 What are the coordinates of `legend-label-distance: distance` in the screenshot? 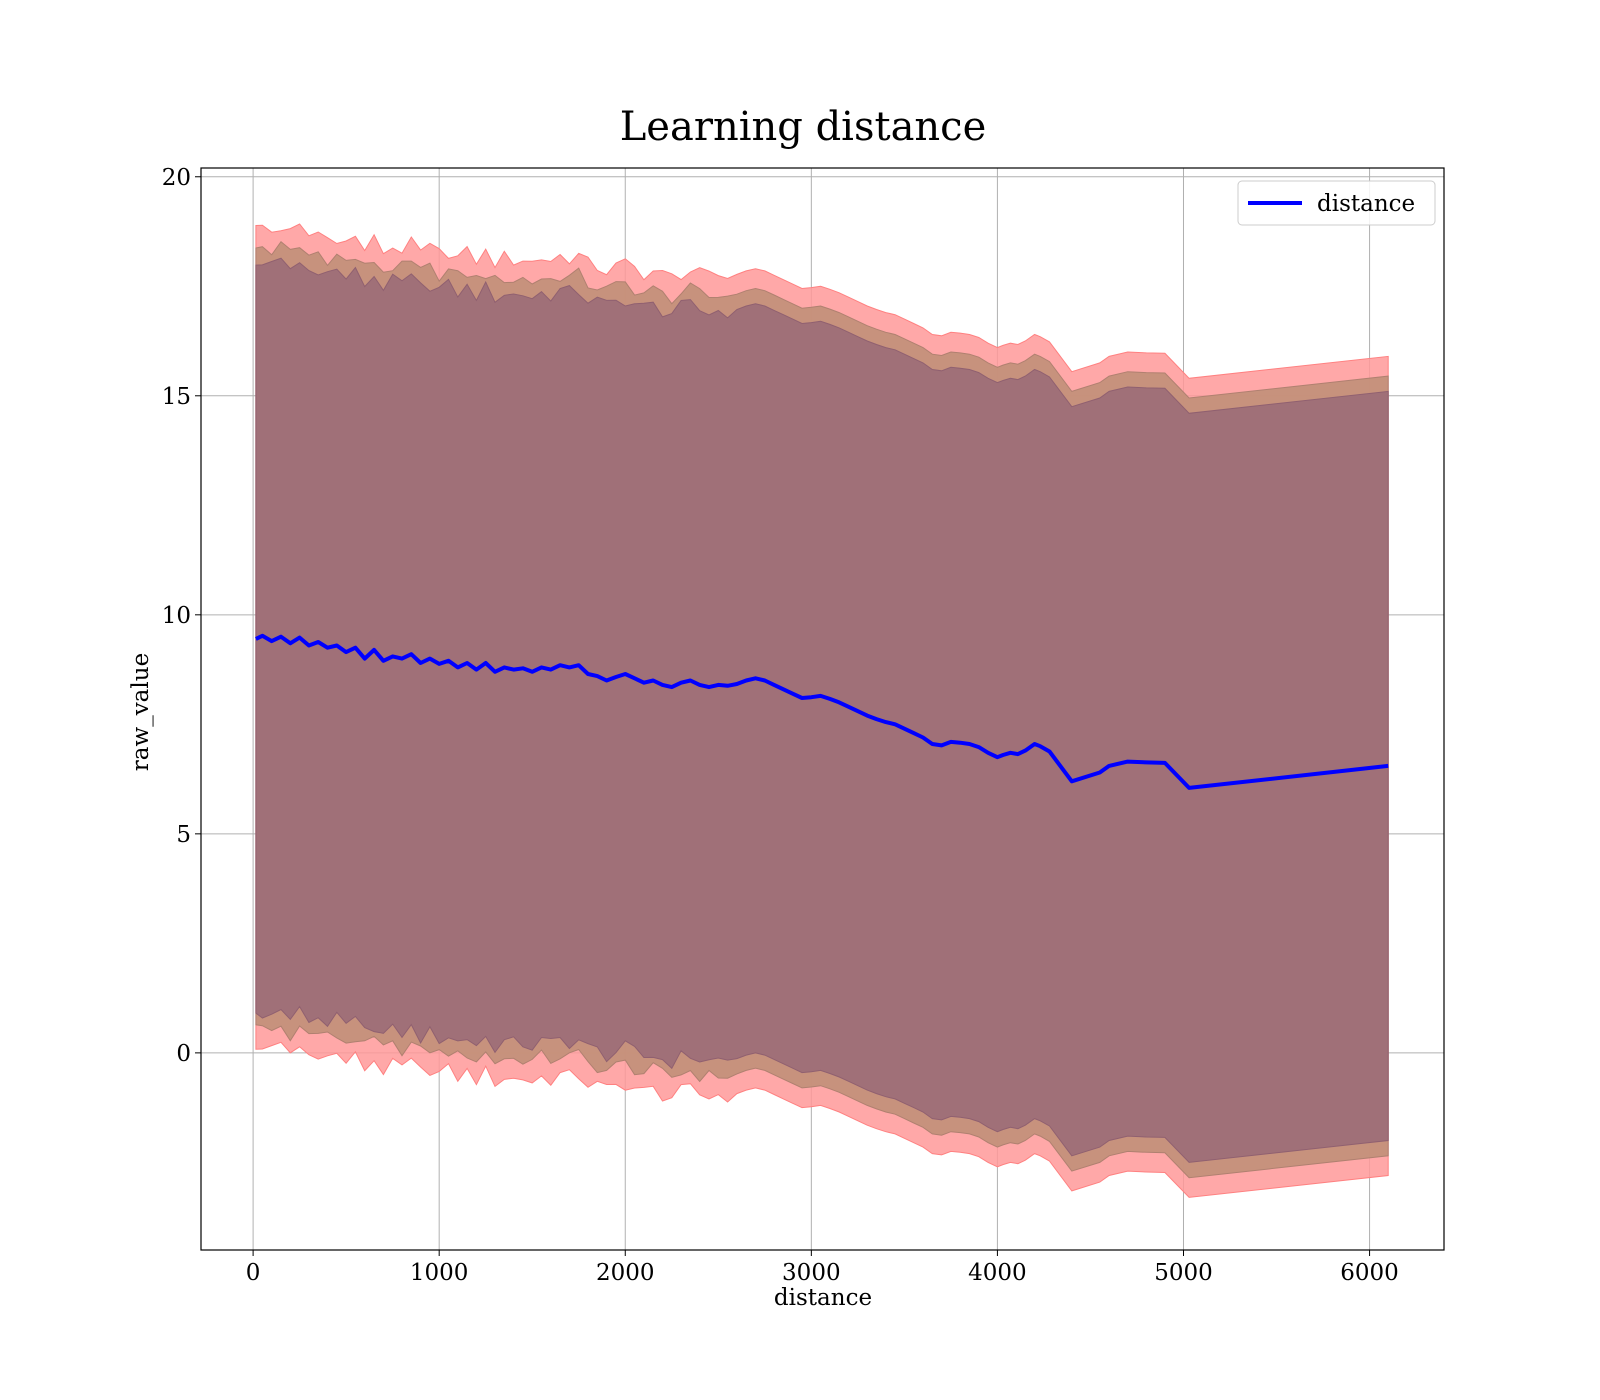 It's located at (1366, 204).